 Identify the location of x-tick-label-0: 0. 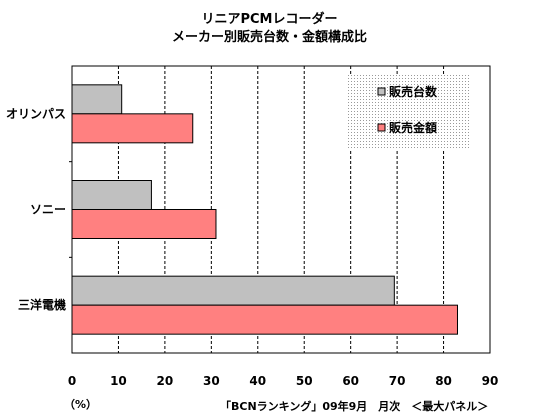
(72, 381).